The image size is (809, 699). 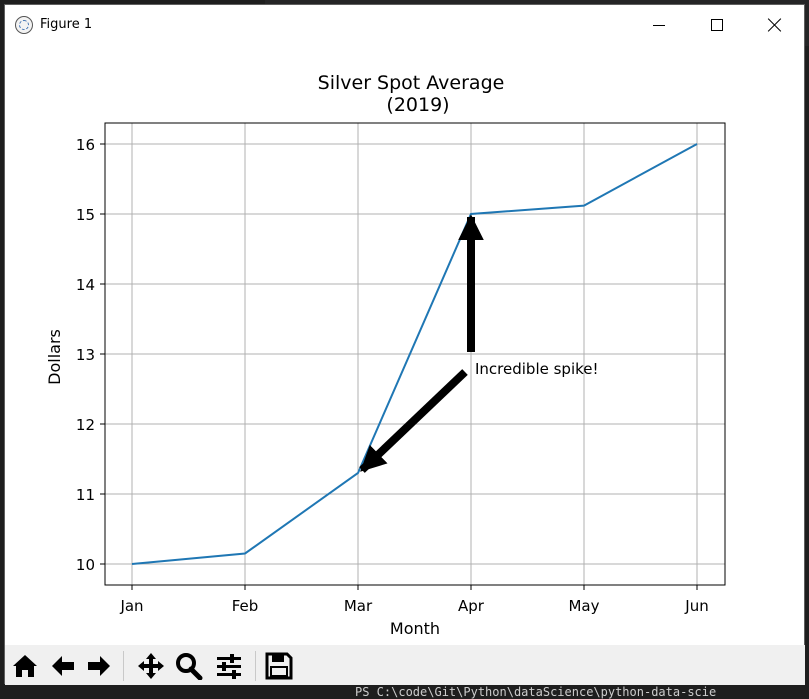 I want to click on save-floppy-icon, so click(x=279, y=666).